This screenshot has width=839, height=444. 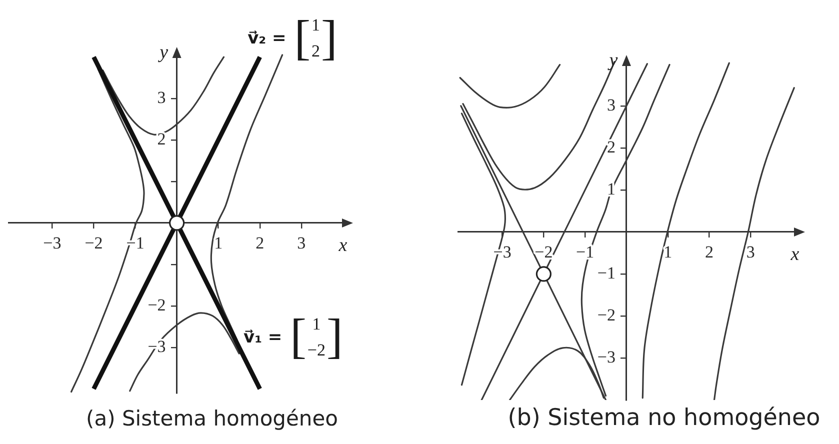 I want to click on y-tick-label: −1, so click(x=606, y=272).